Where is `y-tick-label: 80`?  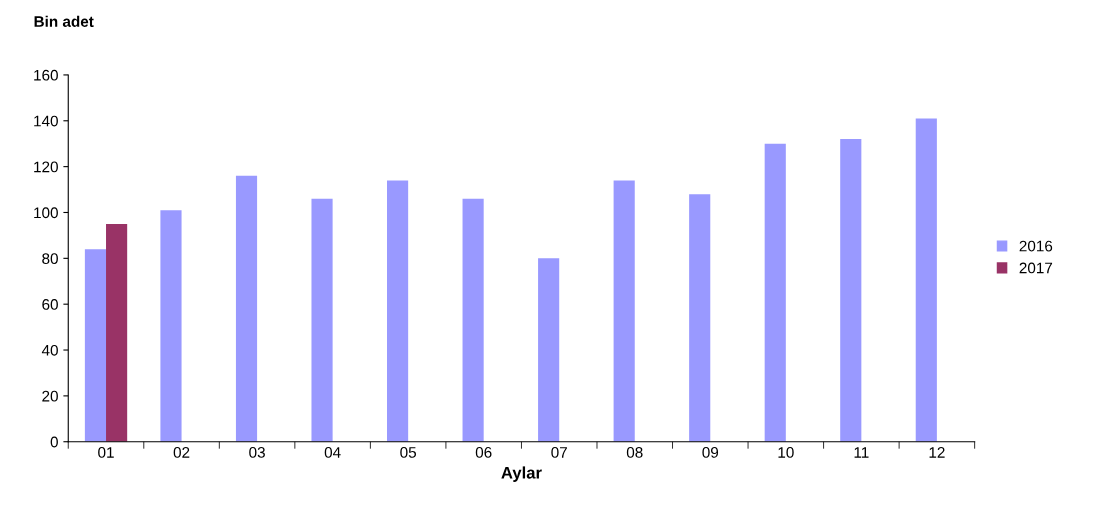
y-tick-label: 80 is located at coordinates (50, 259).